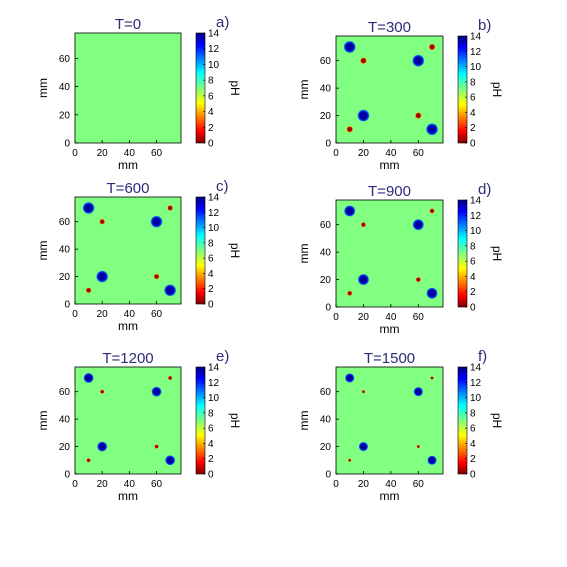 This screenshot has height=567, width=567. Describe the element at coordinates (157, 484) in the screenshot. I see `x-tick-label: 60` at that location.